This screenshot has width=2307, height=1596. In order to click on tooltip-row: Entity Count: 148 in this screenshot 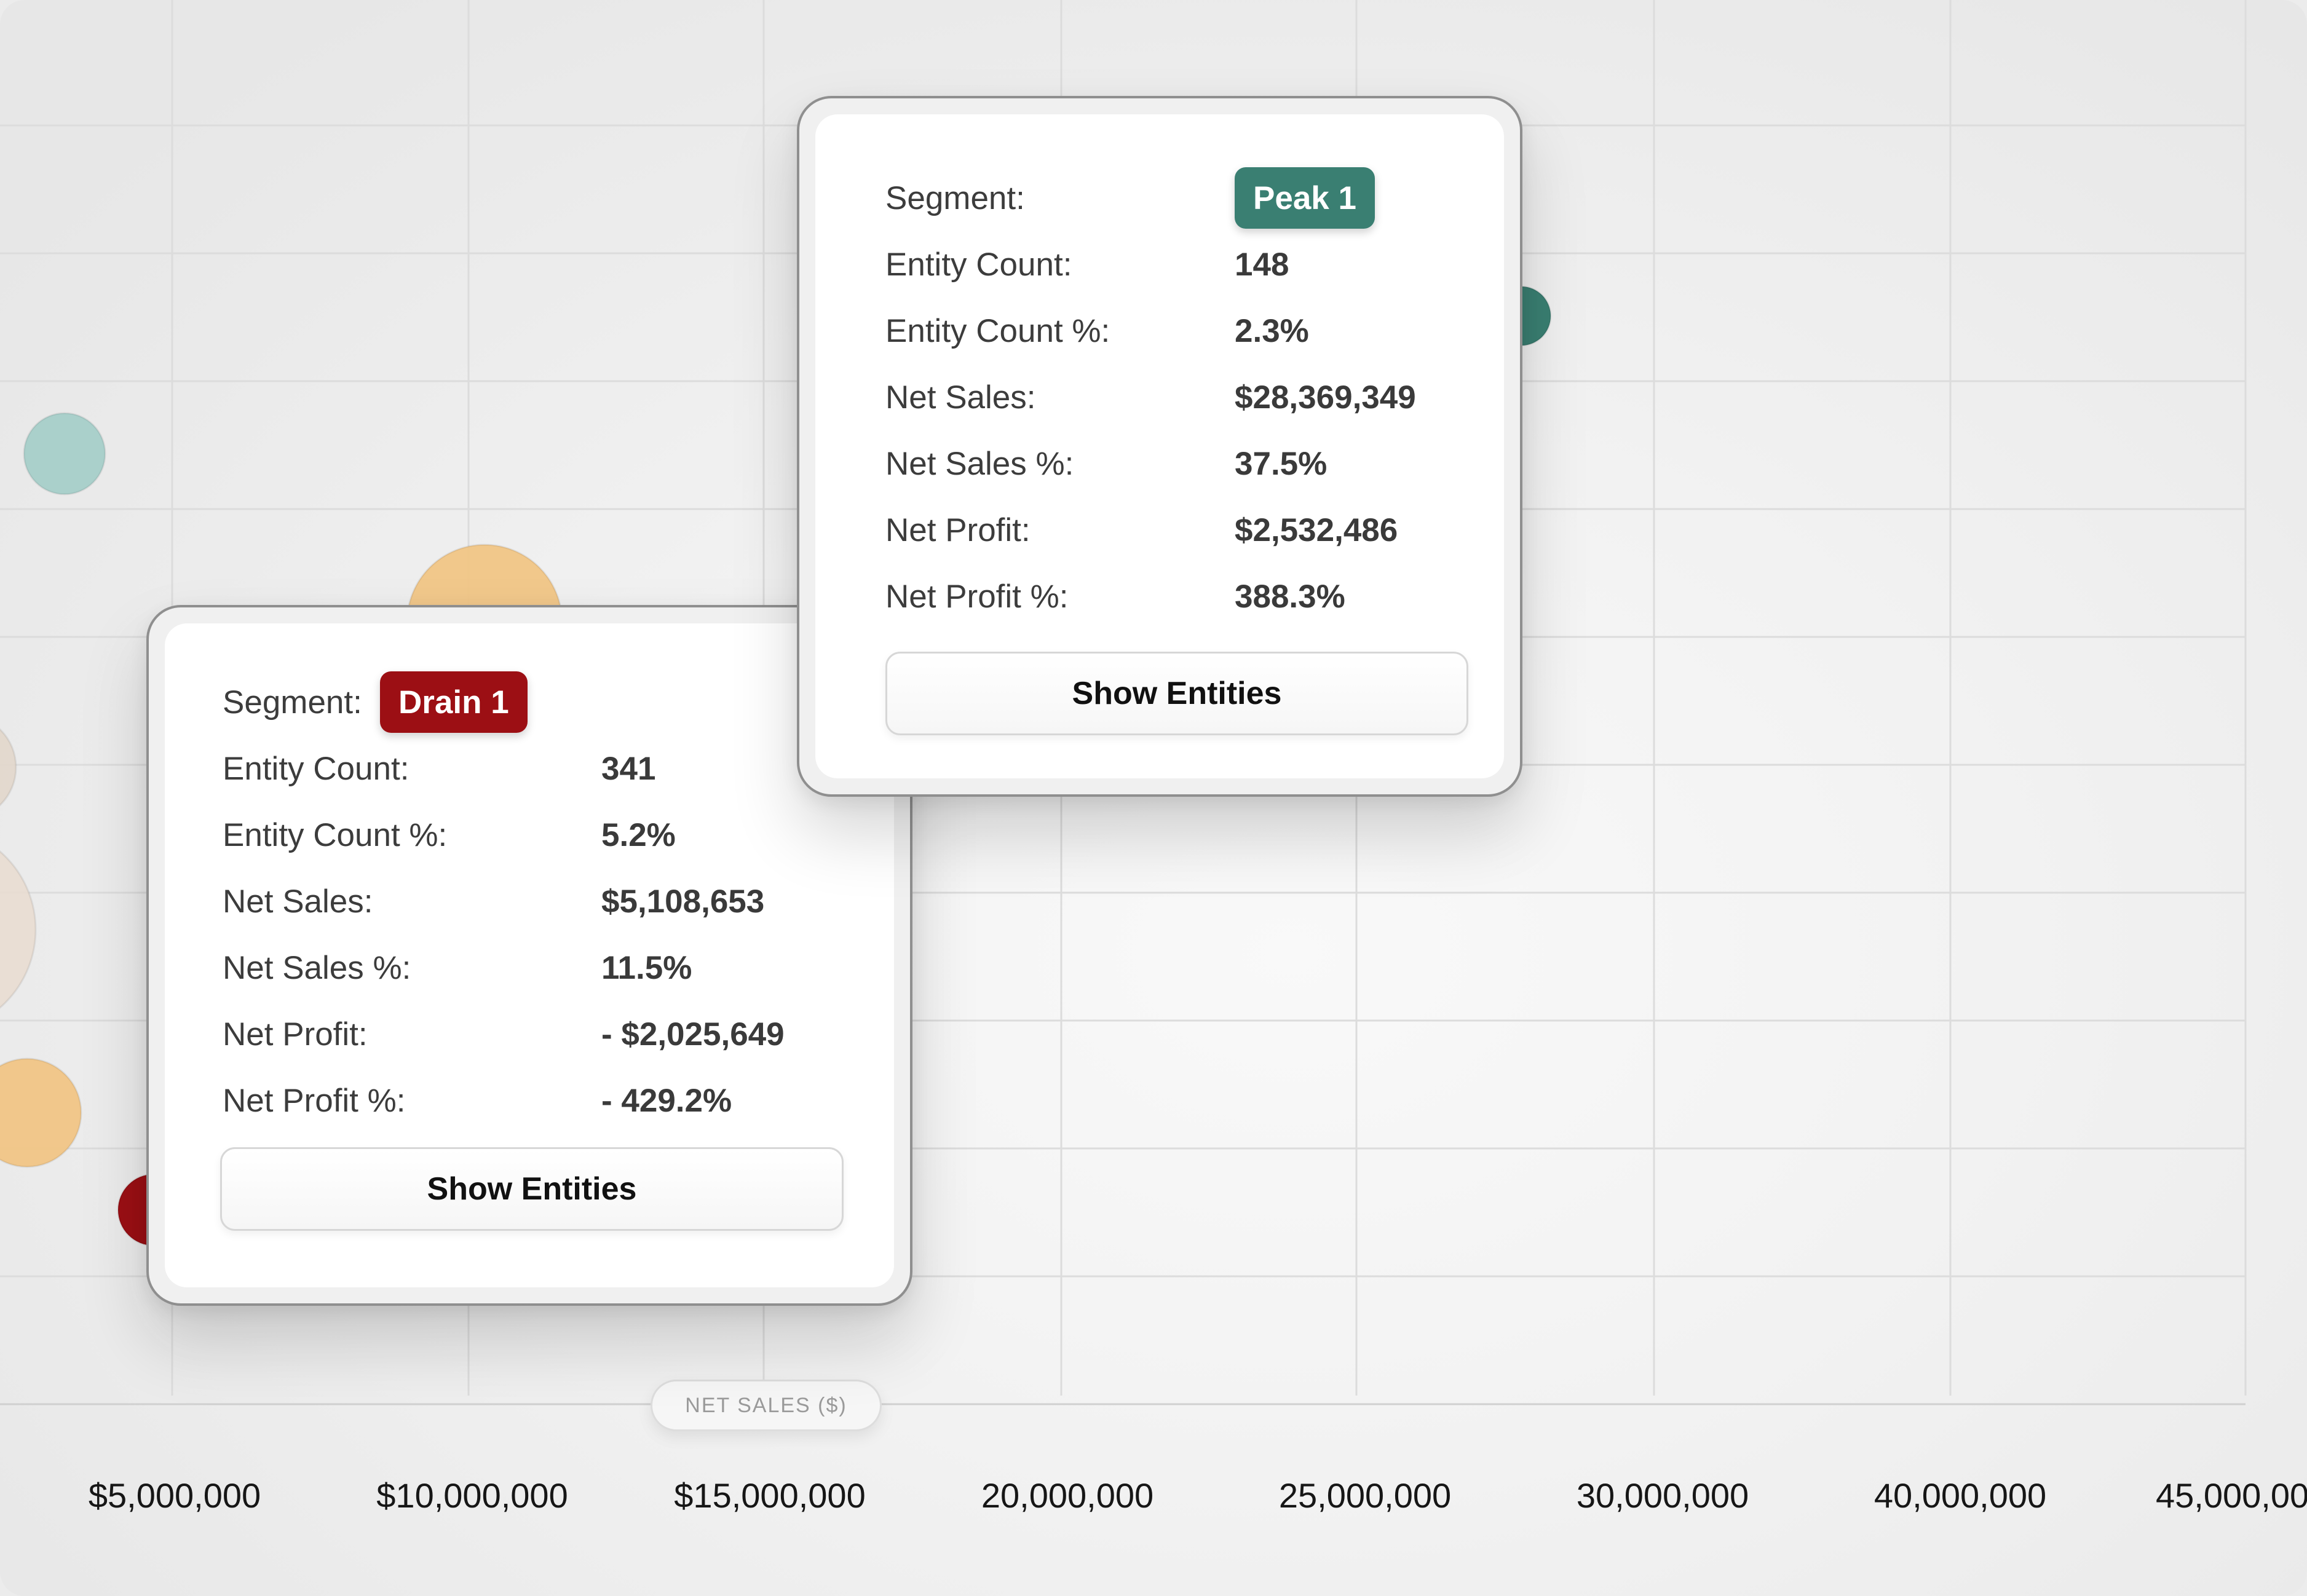, I will do `click(1192, 264)`.